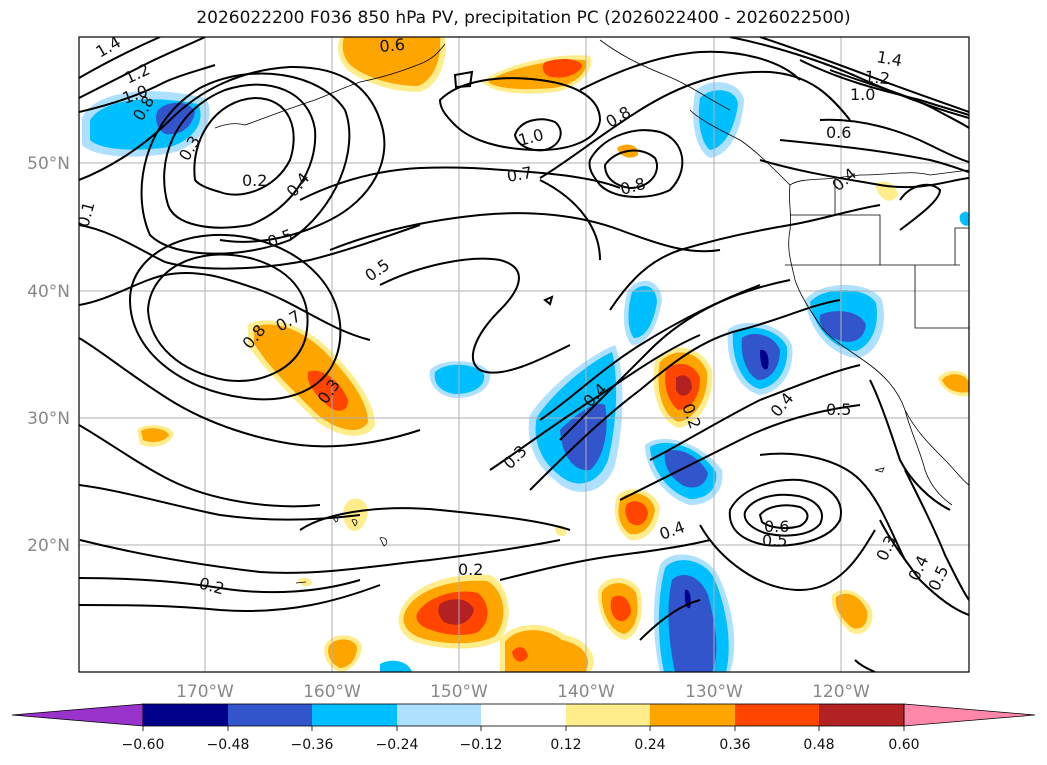 The image size is (1047, 765). Describe the element at coordinates (523, 692) in the screenshot. I see `longitude-labels: 170°W 160°W 150°W 140°W 130°W 120°W` at that location.